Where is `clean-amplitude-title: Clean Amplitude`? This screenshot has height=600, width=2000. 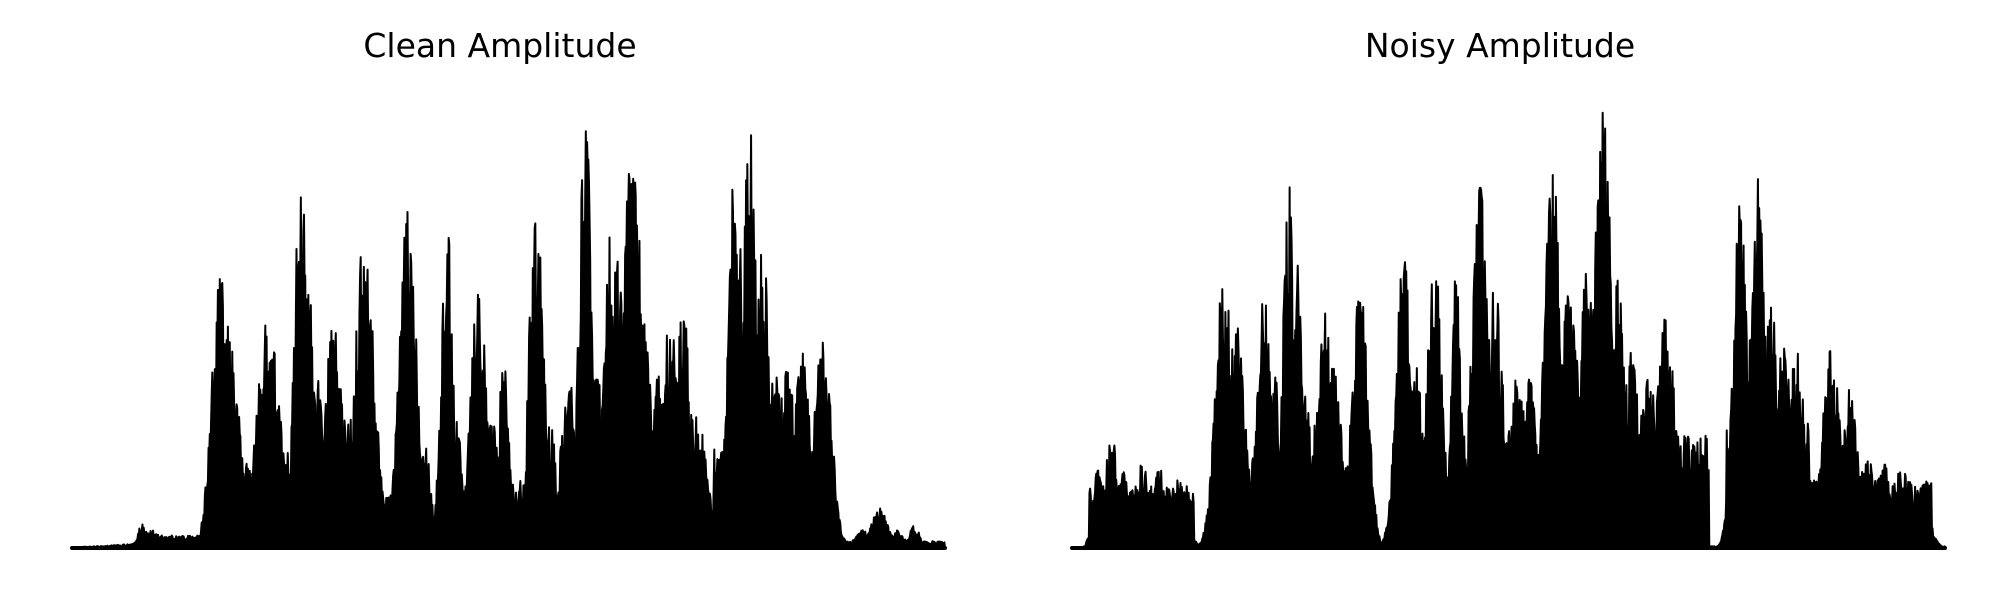
clean-amplitude-title: Clean Amplitude is located at coordinates (500, 45).